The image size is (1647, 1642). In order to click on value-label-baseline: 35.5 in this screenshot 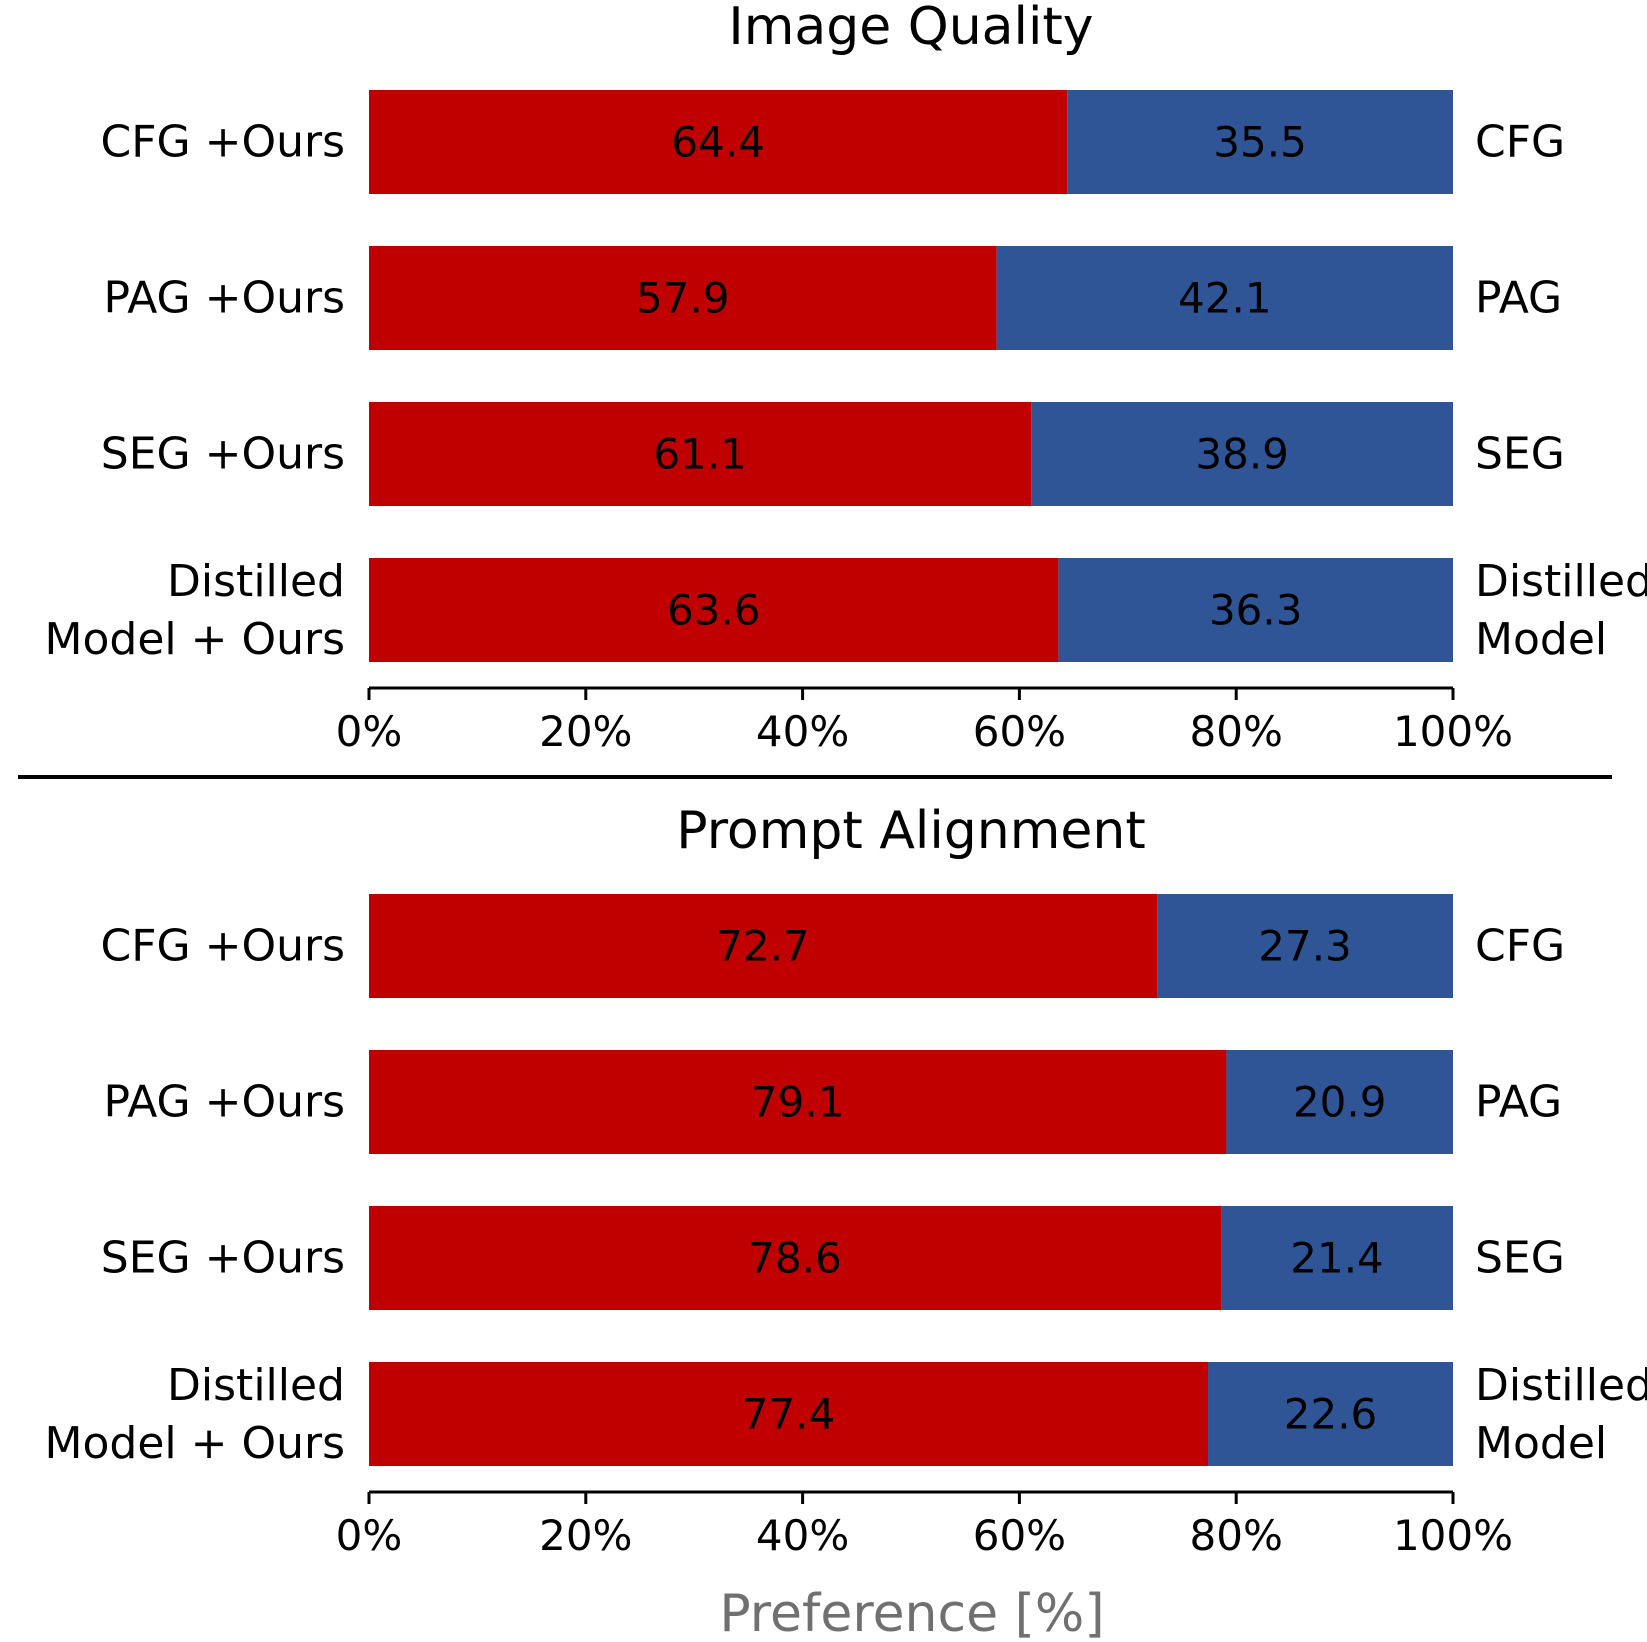, I will do `click(1260, 142)`.